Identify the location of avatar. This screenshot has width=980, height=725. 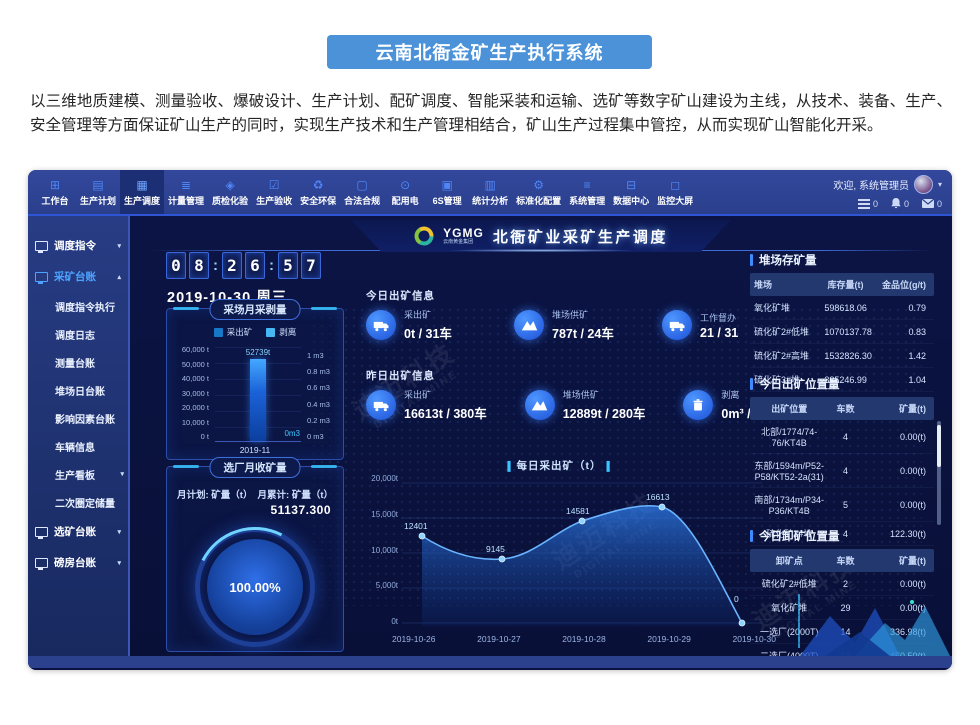
(923, 184).